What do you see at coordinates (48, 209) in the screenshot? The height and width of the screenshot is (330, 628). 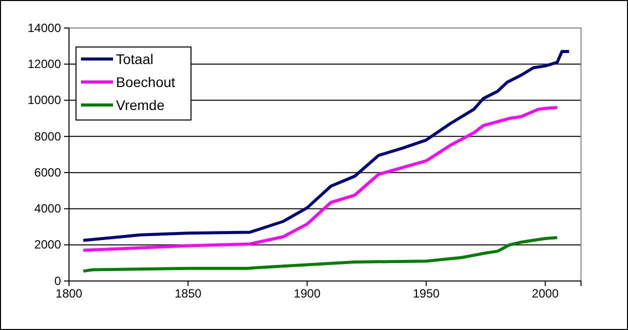 I see `y-tick-label: 4000` at bounding box center [48, 209].